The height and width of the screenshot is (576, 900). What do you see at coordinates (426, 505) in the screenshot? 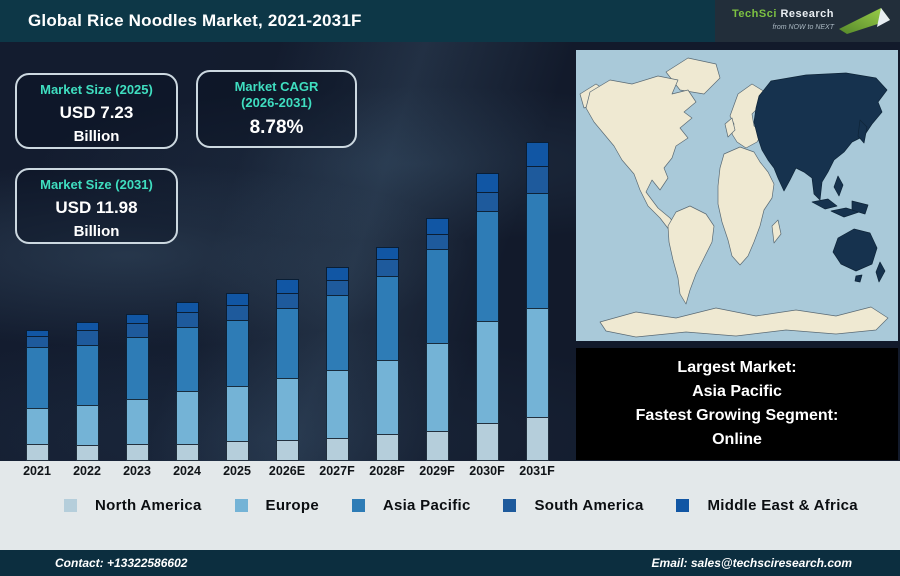
I see `legend-label: Asia Pacific` at bounding box center [426, 505].